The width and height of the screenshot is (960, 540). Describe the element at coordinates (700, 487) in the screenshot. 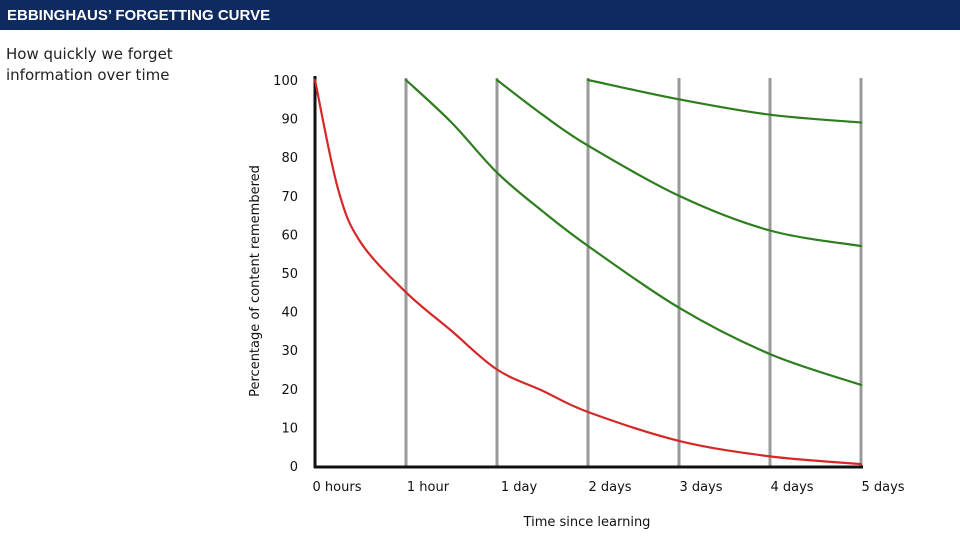

I see `x-tick-label: 3 days` at that location.